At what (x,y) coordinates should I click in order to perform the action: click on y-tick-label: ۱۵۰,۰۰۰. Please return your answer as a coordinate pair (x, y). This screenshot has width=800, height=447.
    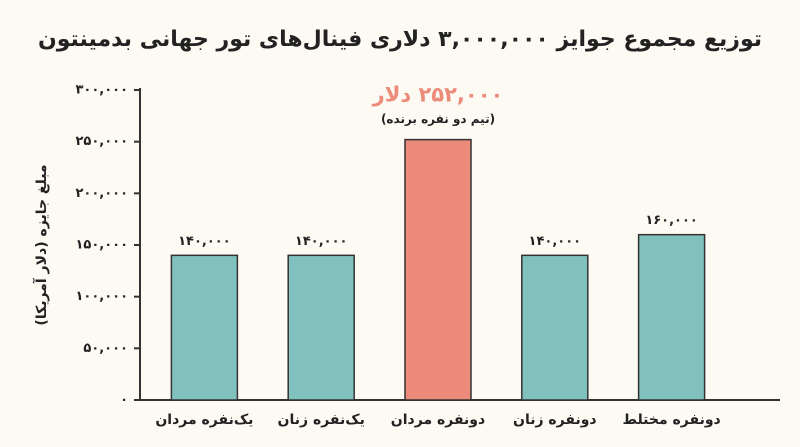
    Looking at the image, I should click on (101, 245).